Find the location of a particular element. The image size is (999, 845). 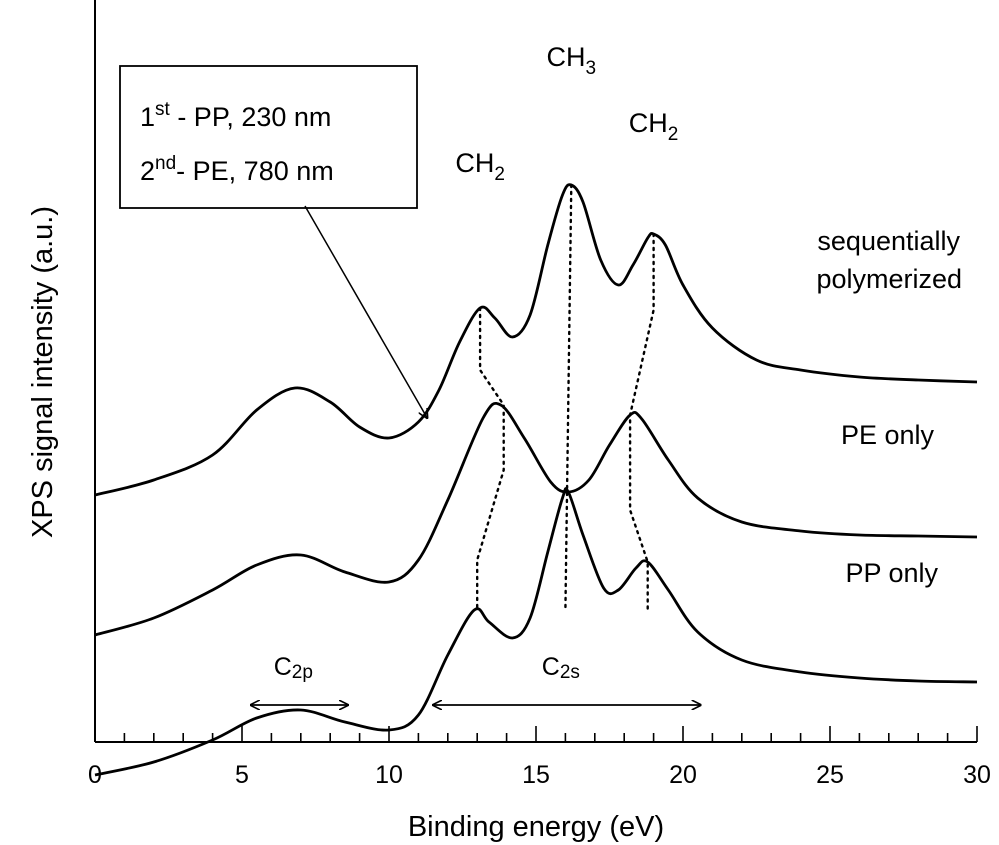

x-tick-label: 5 is located at coordinates (242, 775).